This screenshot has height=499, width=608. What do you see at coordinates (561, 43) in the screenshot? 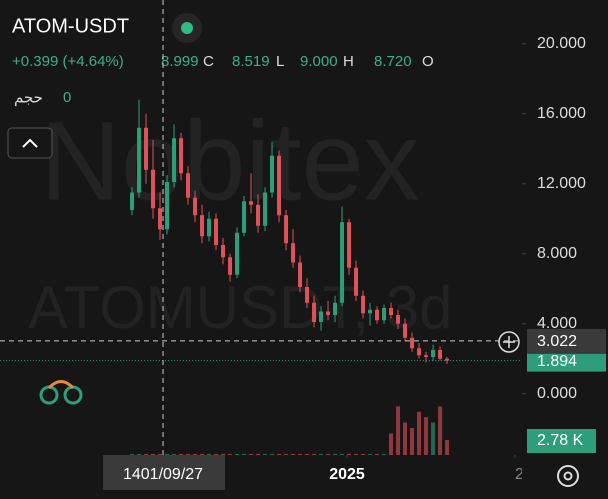
I see `y-tick-label: 20.000` at bounding box center [561, 43].